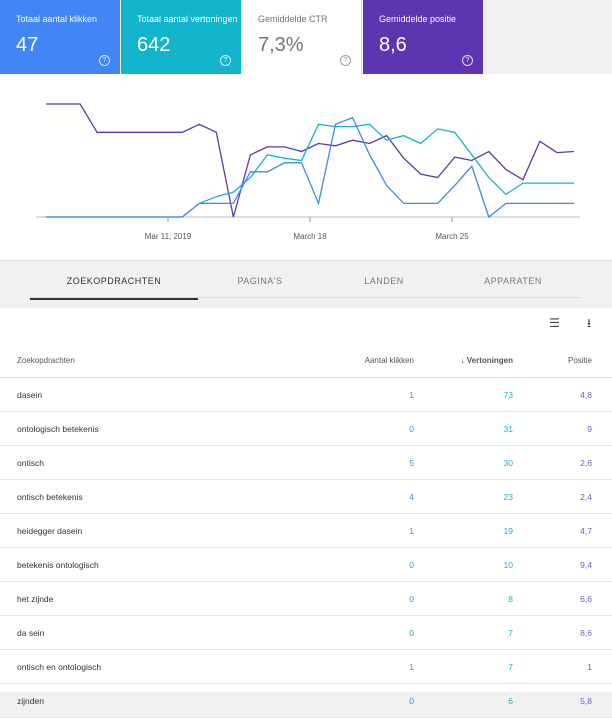  Describe the element at coordinates (168, 236) in the screenshot. I see `x-tick-label: Mar 11, 2019` at that location.